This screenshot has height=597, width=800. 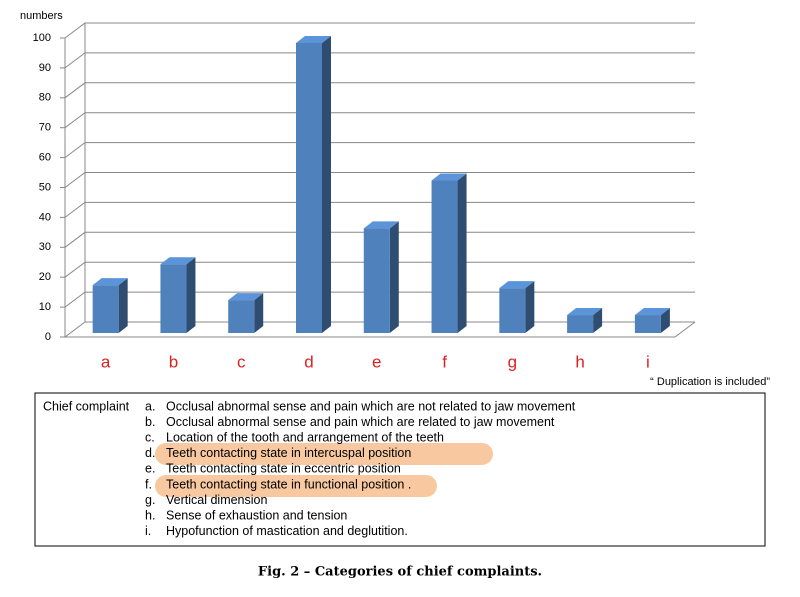 I want to click on legend-title: Chief complaint, so click(x=86, y=406).